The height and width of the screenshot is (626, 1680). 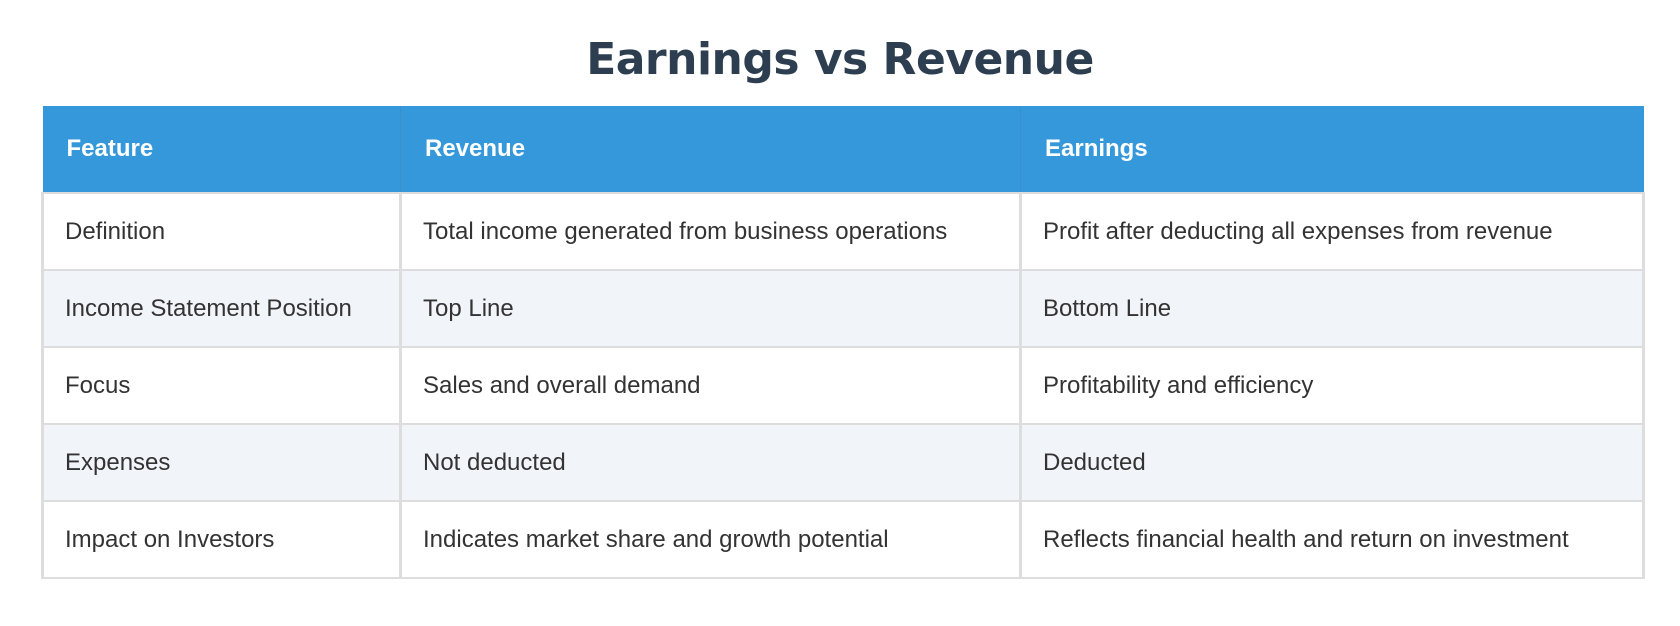 What do you see at coordinates (1332, 149) in the screenshot?
I see `column-header-earnings: Earnings` at bounding box center [1332, 149].